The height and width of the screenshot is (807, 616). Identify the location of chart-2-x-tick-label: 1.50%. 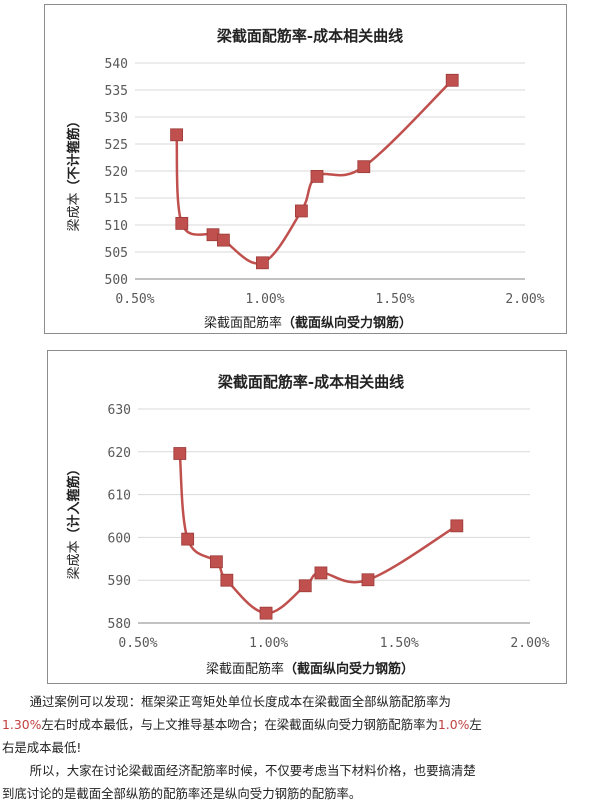
(399, 643).